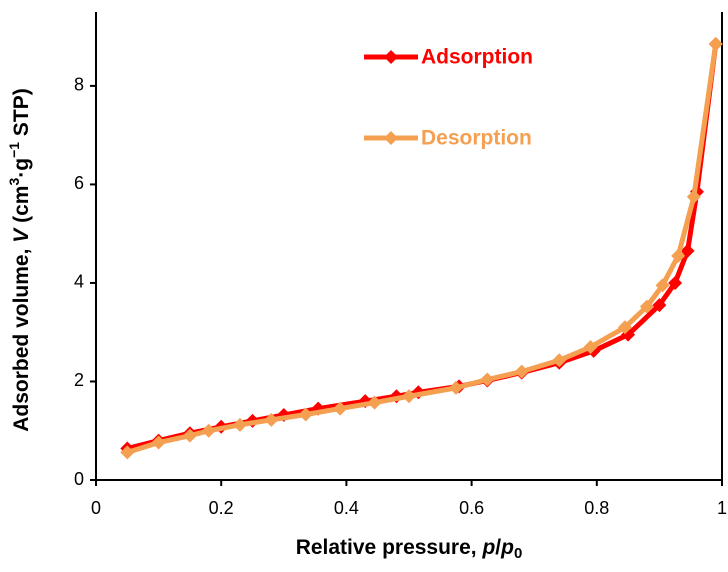  Describe the element at coordinates (79, 479) in the screenshot. I see `y-tick-label: 0` at that location.